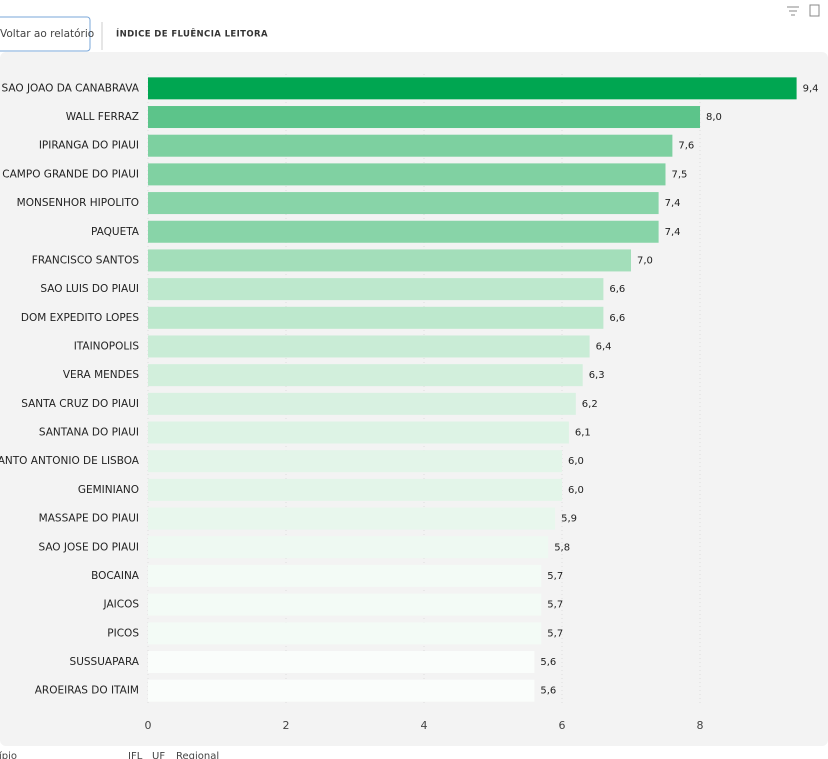  What do you see at coordinates (102, 117) in the screenshot?
I see `y-tick-label: WALL FERRAZ` at bounding box center [102, 117].